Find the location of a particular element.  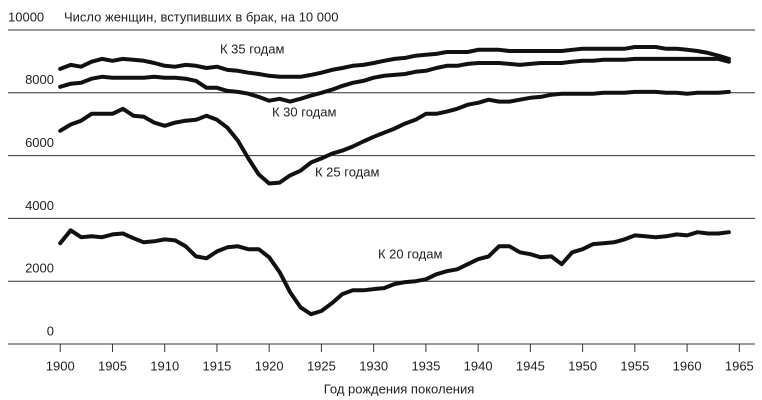

y-tick-label: 10000 is located at coordinates (26, 16).